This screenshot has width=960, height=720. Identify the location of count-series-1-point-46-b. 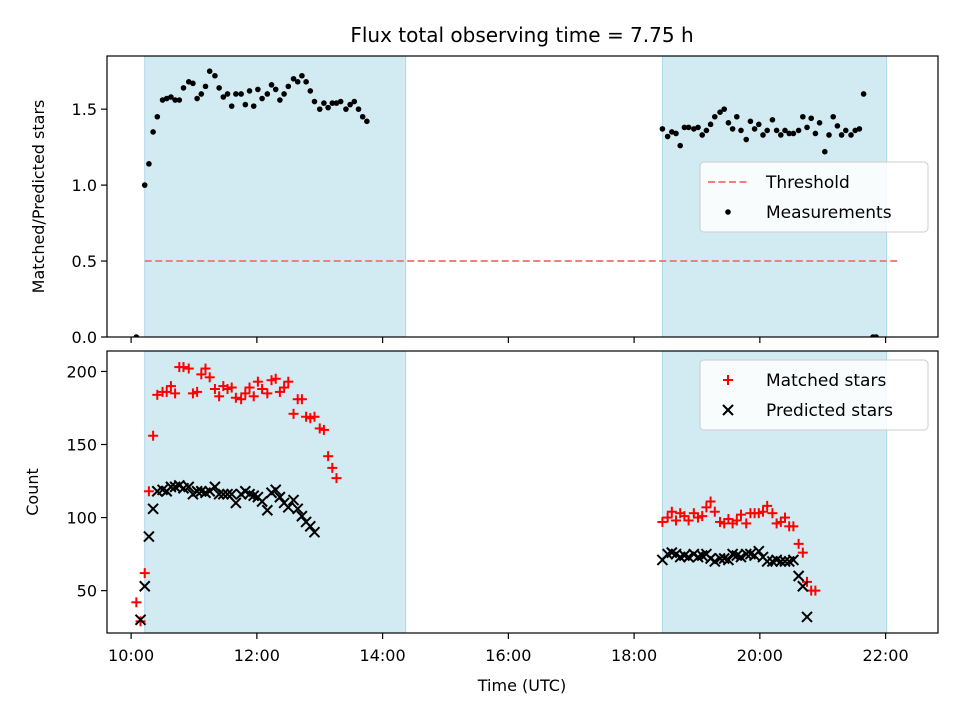
(684, 555).